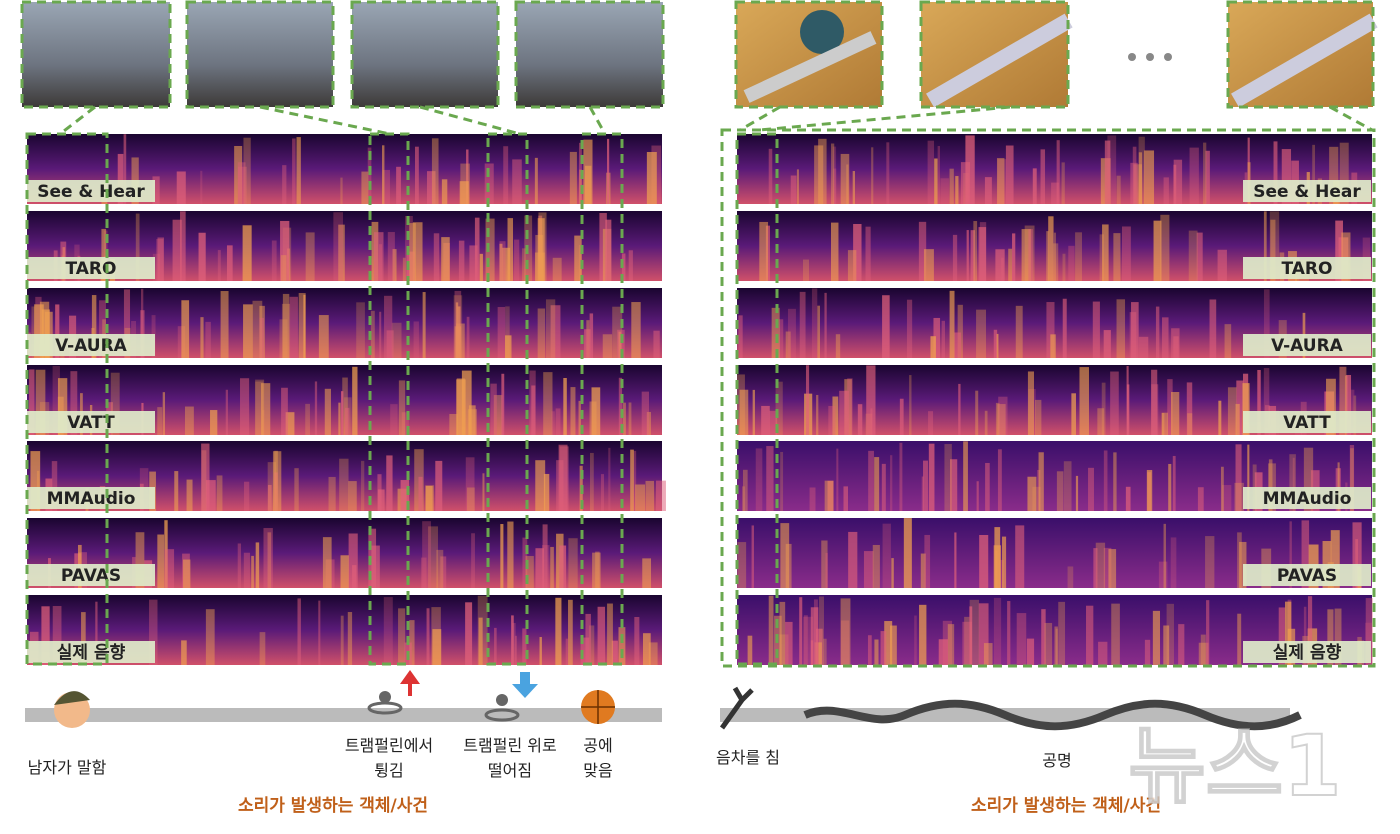 This screenshot has height=834, width=1400. Describe the element at coordinates (1054, 476) in the screenshot. I see `spectrogram: MMAudio` at that location.